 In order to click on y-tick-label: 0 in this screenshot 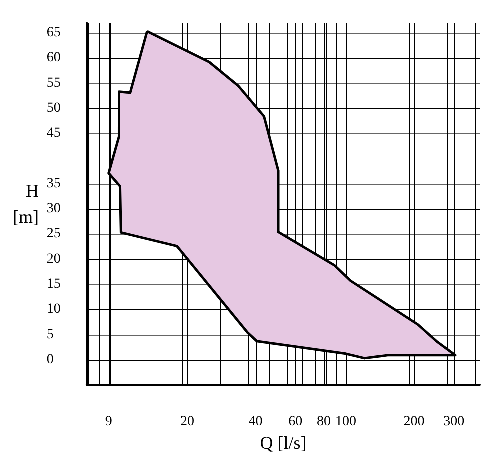, I will do `click(50, 360)`.